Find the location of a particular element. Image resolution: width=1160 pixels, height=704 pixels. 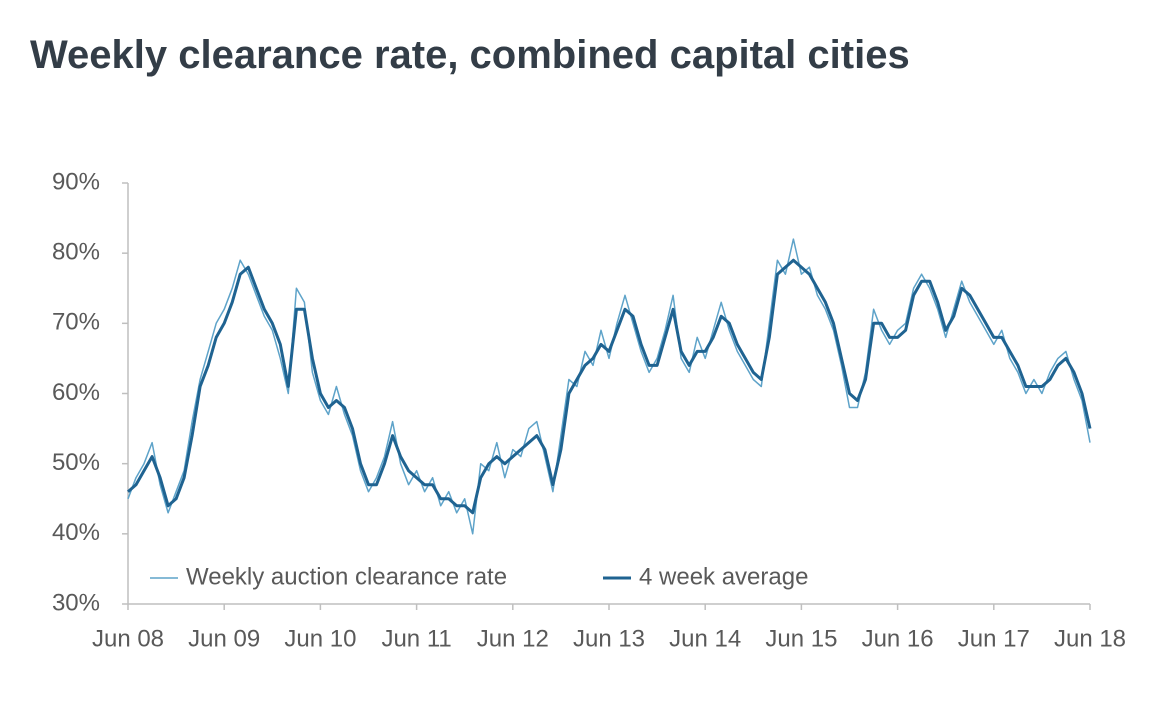

legend-label: 4 week average is located at coordinates (723, 576).